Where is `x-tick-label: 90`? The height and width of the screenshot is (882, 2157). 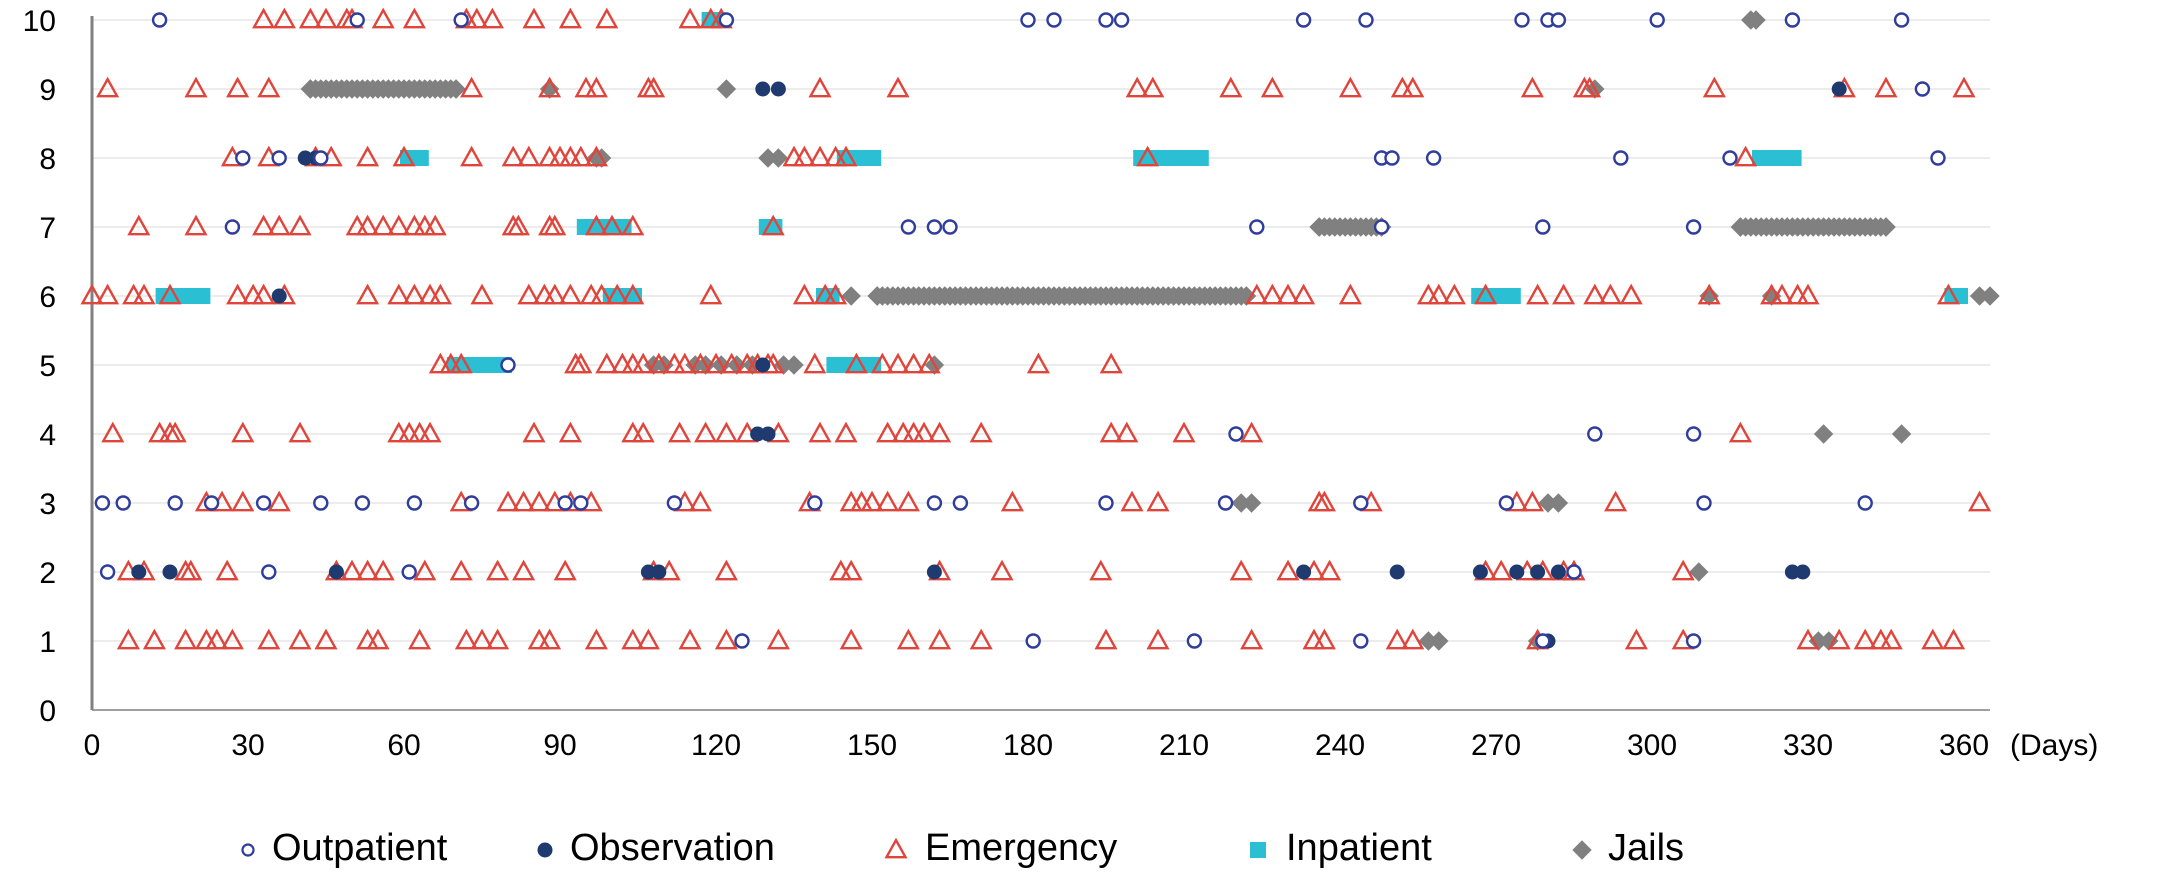
x-tick-label: 90 is located at coordinates (559, 745).